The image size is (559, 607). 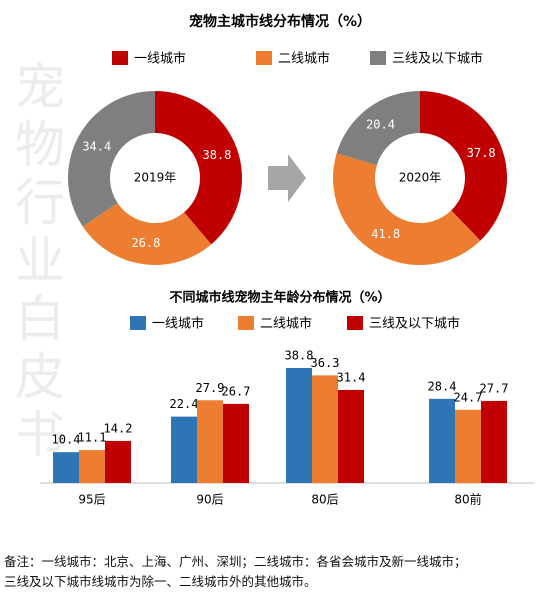 I want to click on chart-title: 宠物主城市线分布情况（%）, so click(x=280, y=21).